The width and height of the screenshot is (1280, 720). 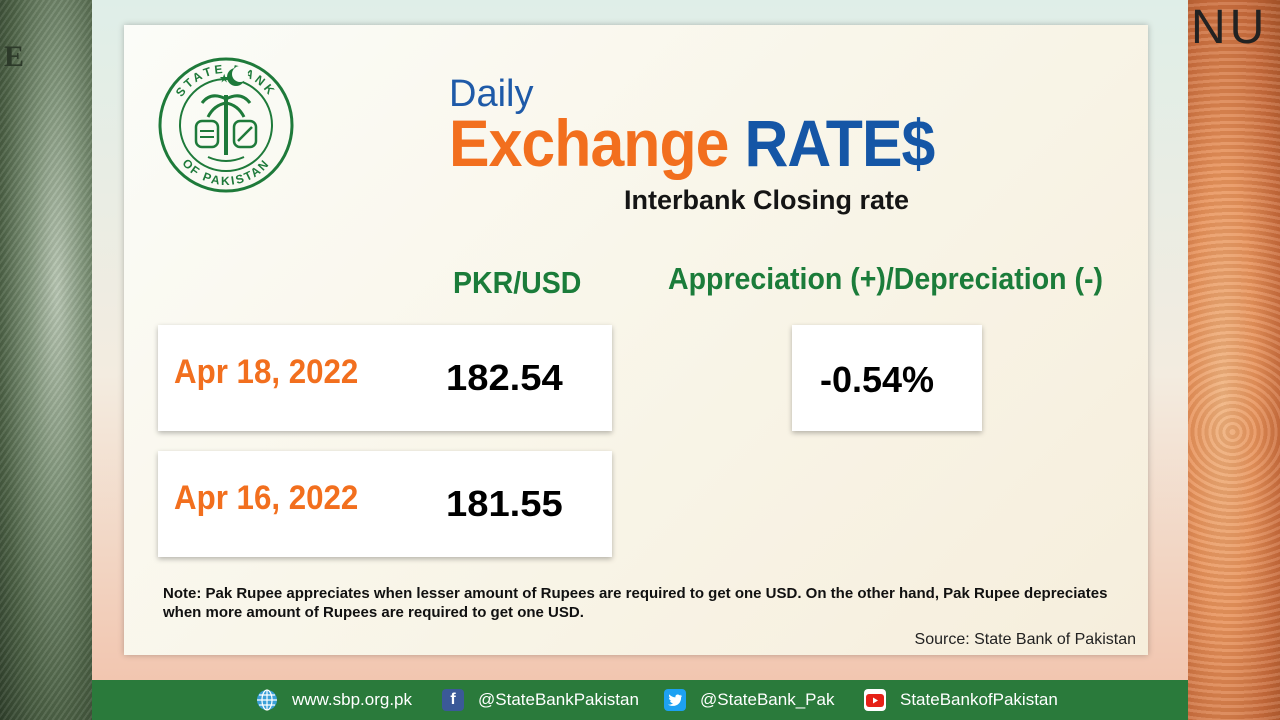 What do you see at coordinates (875, 700) in the screenshot?
I see `youtube-icon` at bounding box center [875, 700].